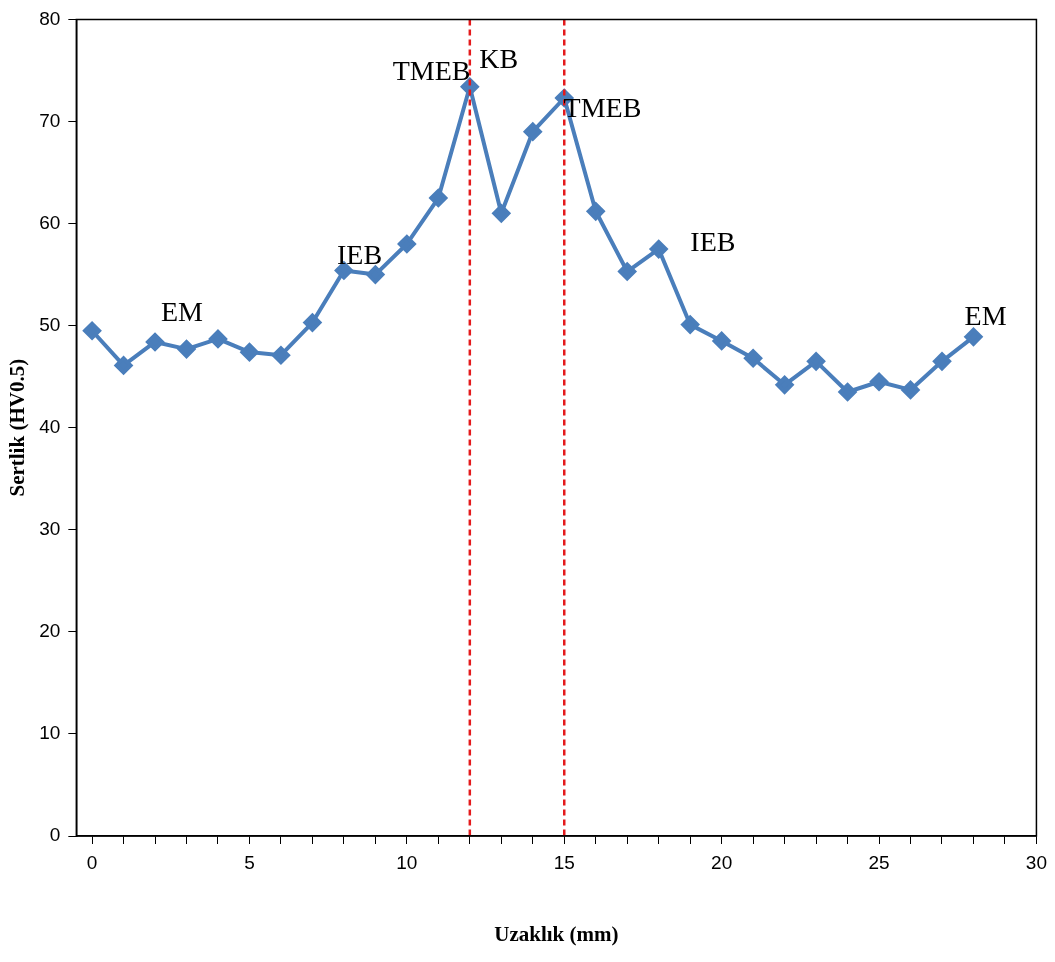 Image resolution: width=1055 pixels, height=962 pixels. I want to click on y-axis-title: Sertlik (HV0.5), so click(17, 427).